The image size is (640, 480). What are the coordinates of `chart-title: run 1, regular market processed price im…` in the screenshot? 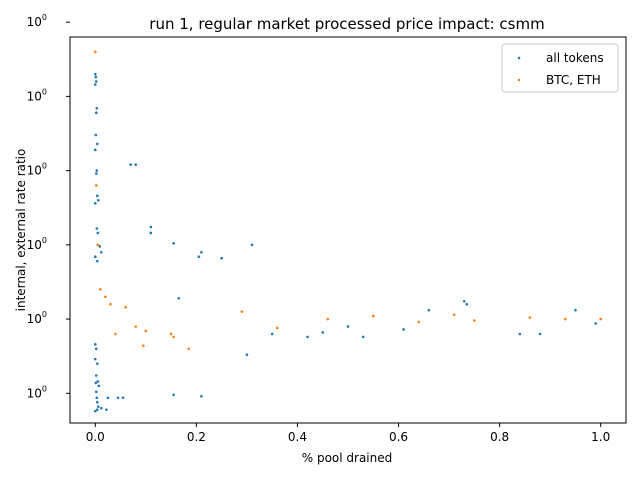 It's located at (346, 24).